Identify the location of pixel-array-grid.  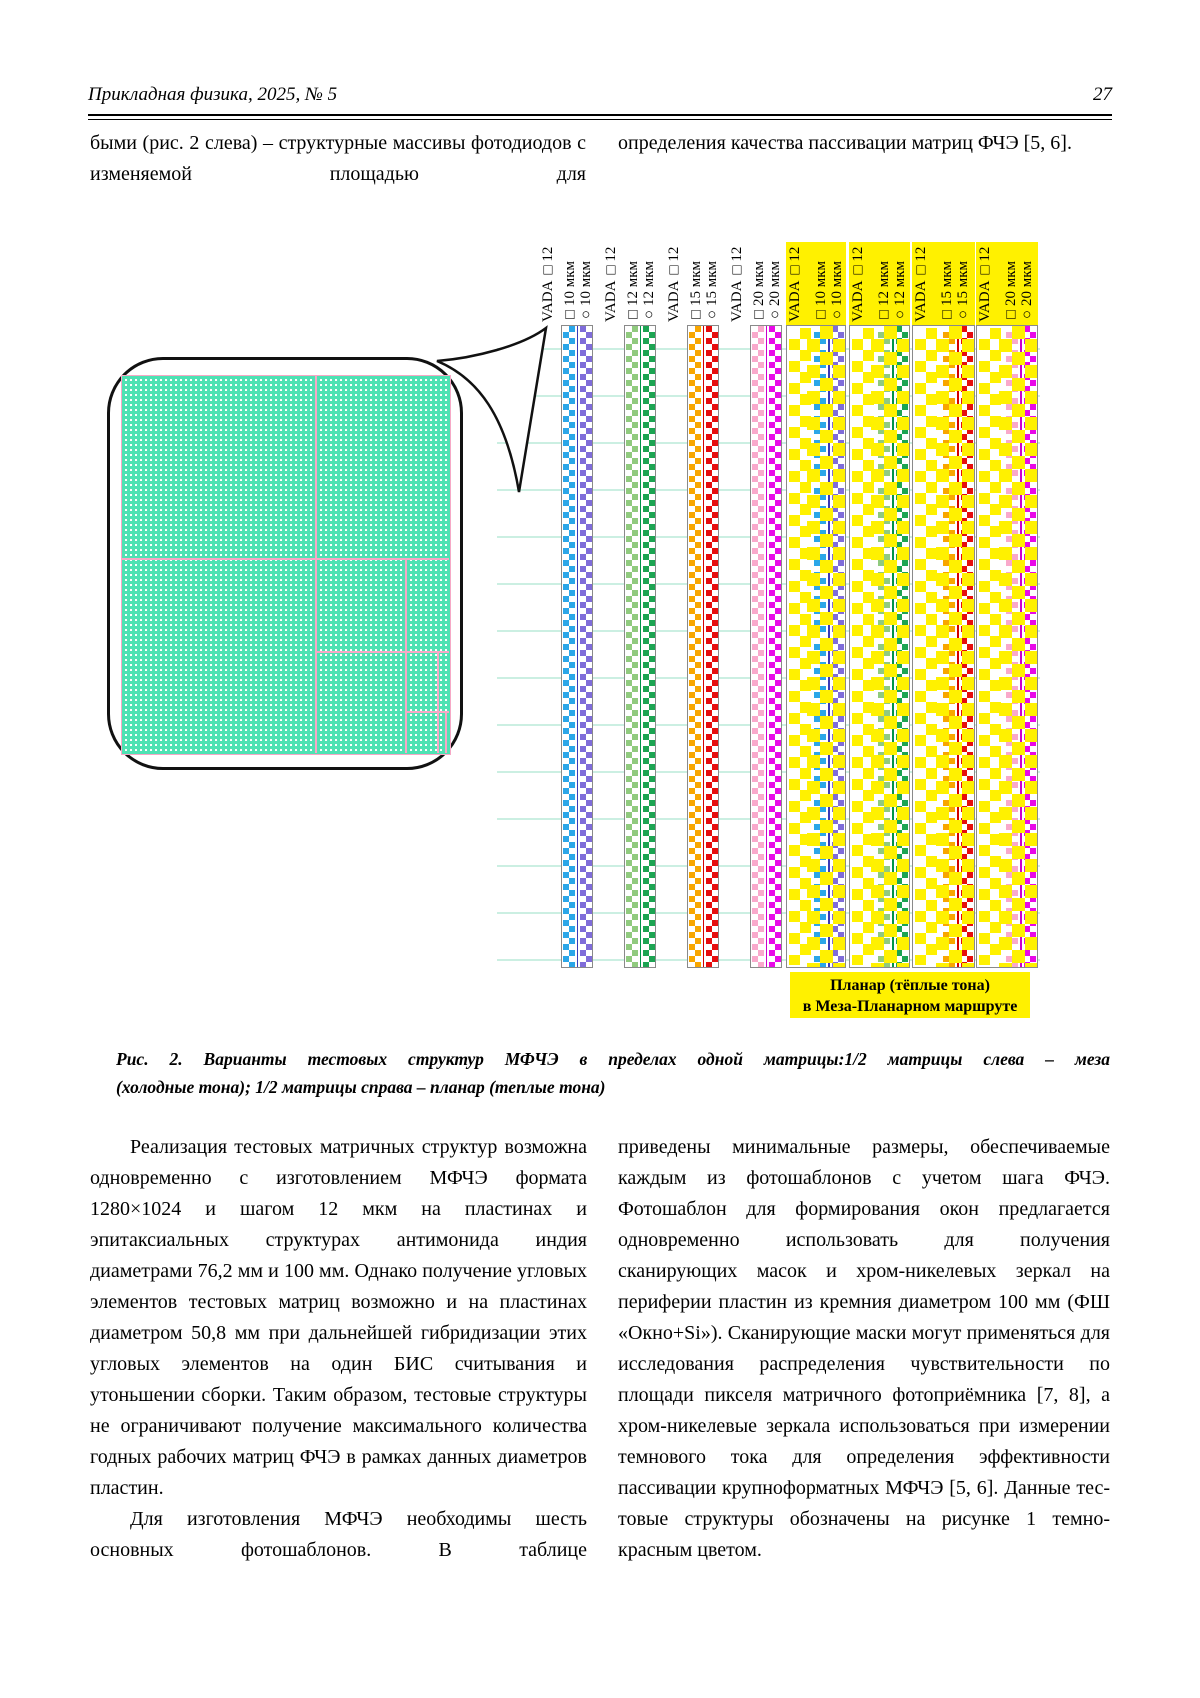
(286, 565).